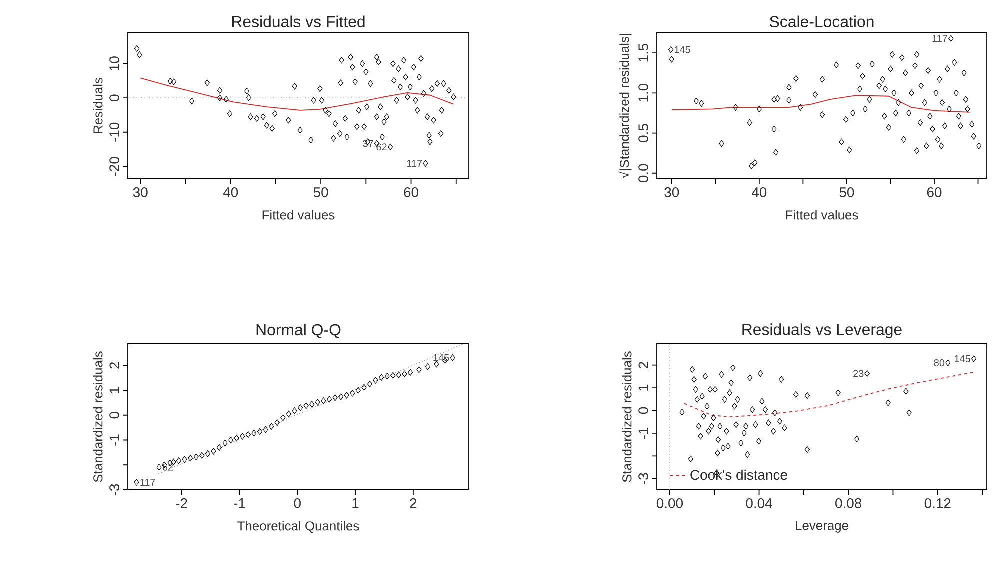  I want to click on chart-title: Normal Q-Q, so click(298, 331).